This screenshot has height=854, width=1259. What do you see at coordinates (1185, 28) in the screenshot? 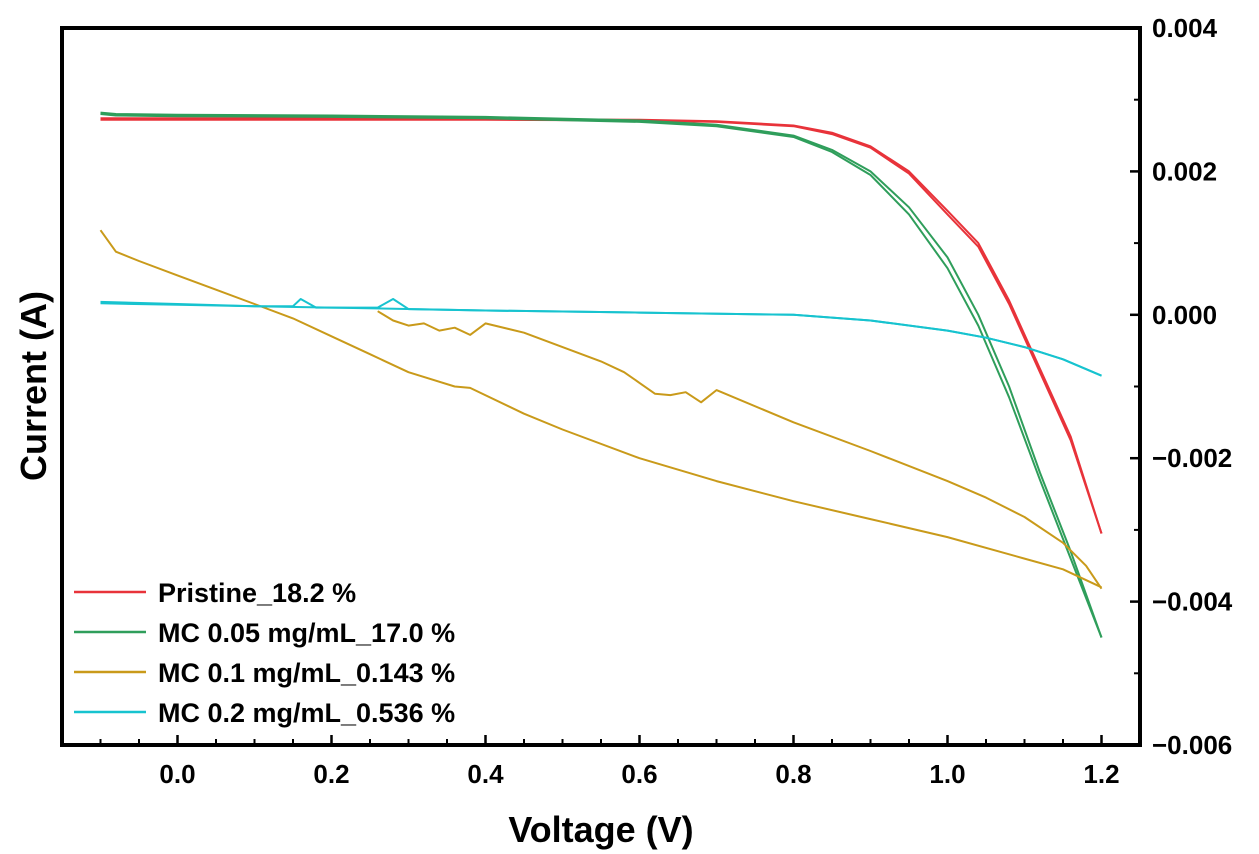
I see `y-tick-label: 0.004` at bounding box center [1185, 28].